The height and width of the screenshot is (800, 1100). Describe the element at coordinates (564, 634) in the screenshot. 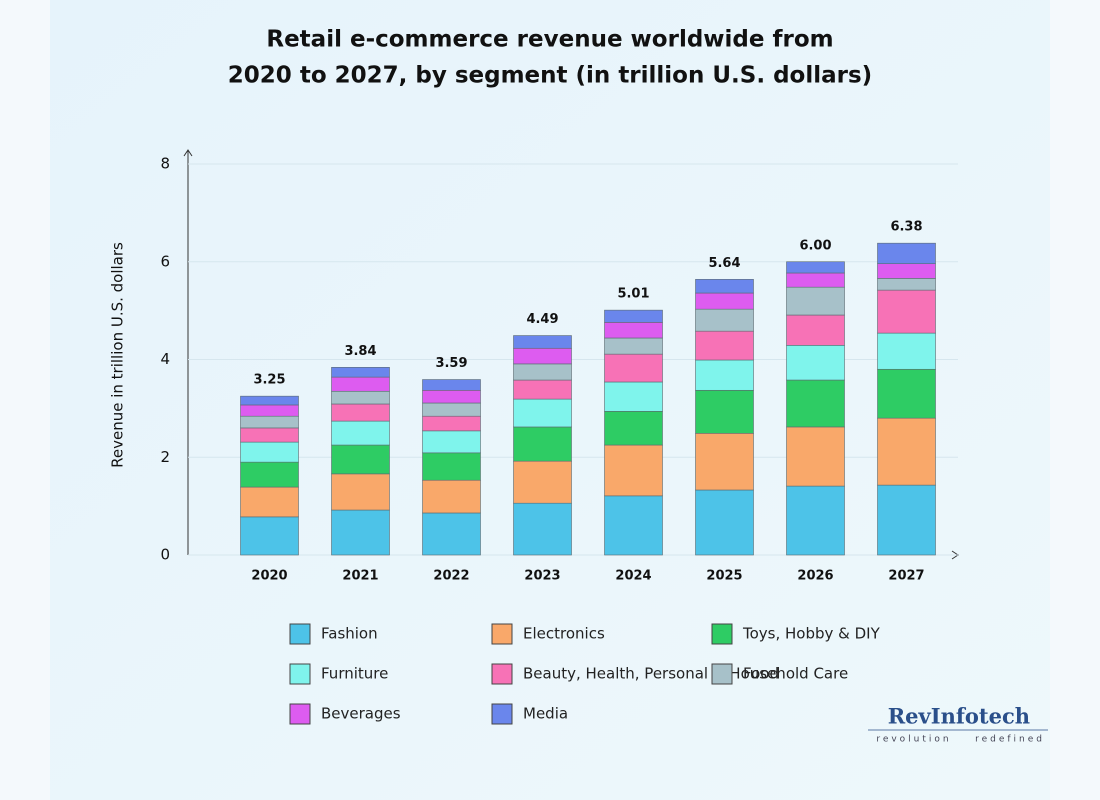

I see `legend-label: Electronics` at that location.